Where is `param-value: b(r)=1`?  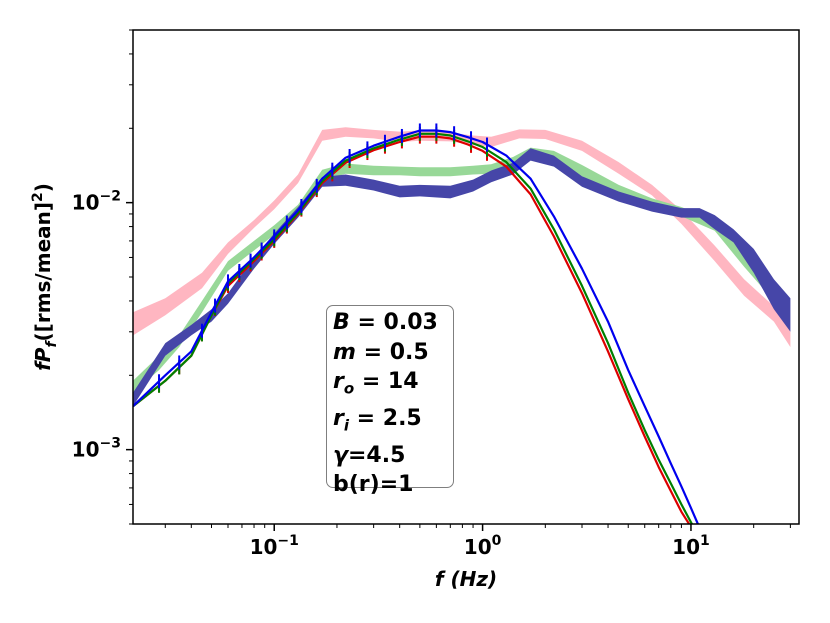
param-value: b(r)=1 is located at coordinates (373, 485).